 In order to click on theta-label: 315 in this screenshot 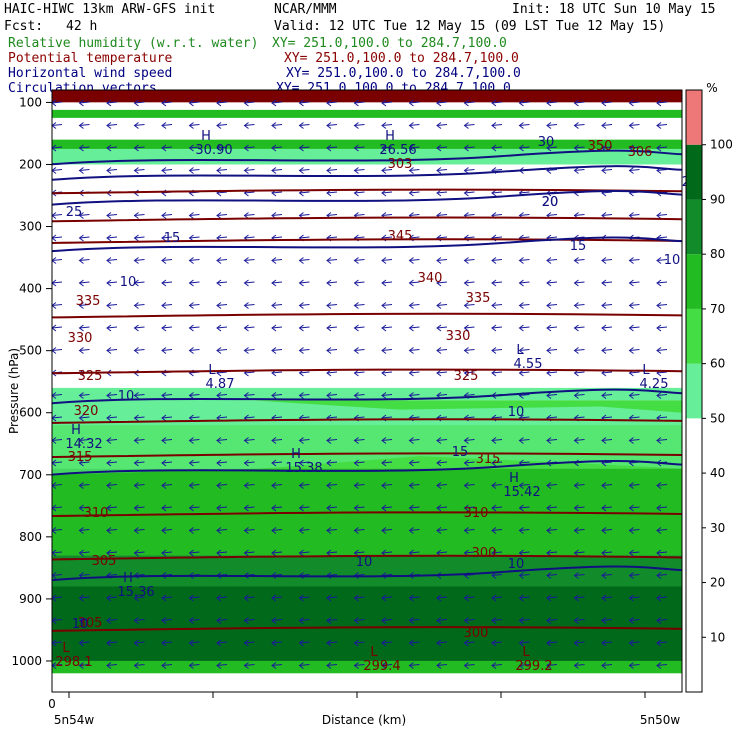, I will do `click(488, 459)`.